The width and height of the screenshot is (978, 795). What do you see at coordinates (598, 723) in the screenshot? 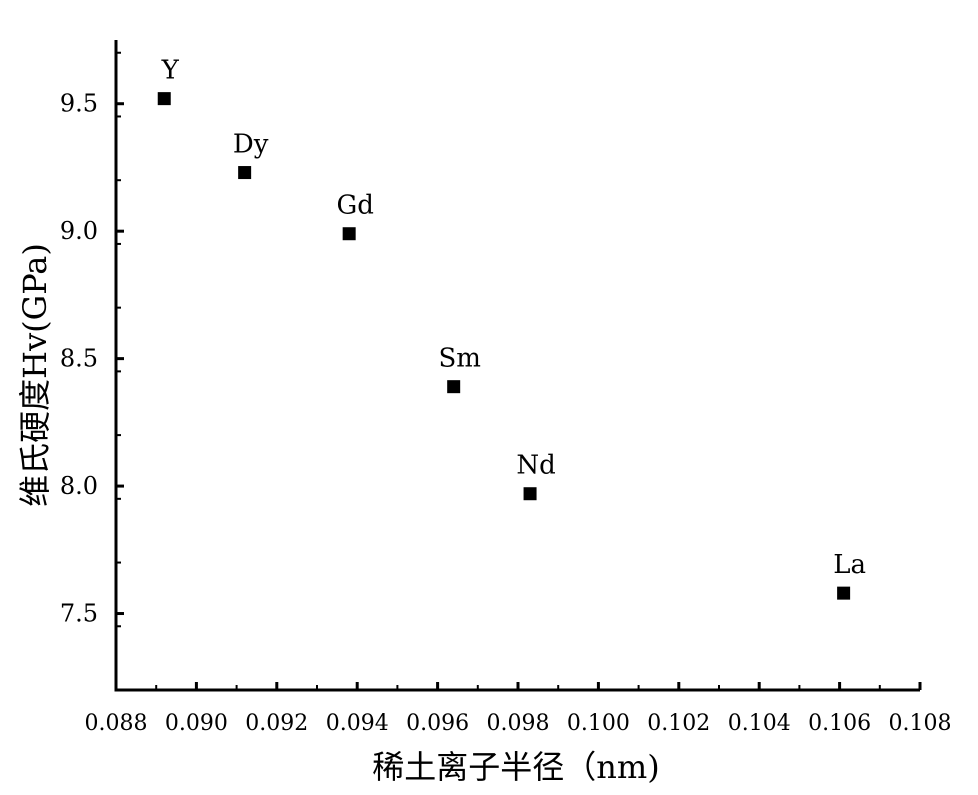
I see `x-tick-label: 0.100` at bounding box center [598, 723].